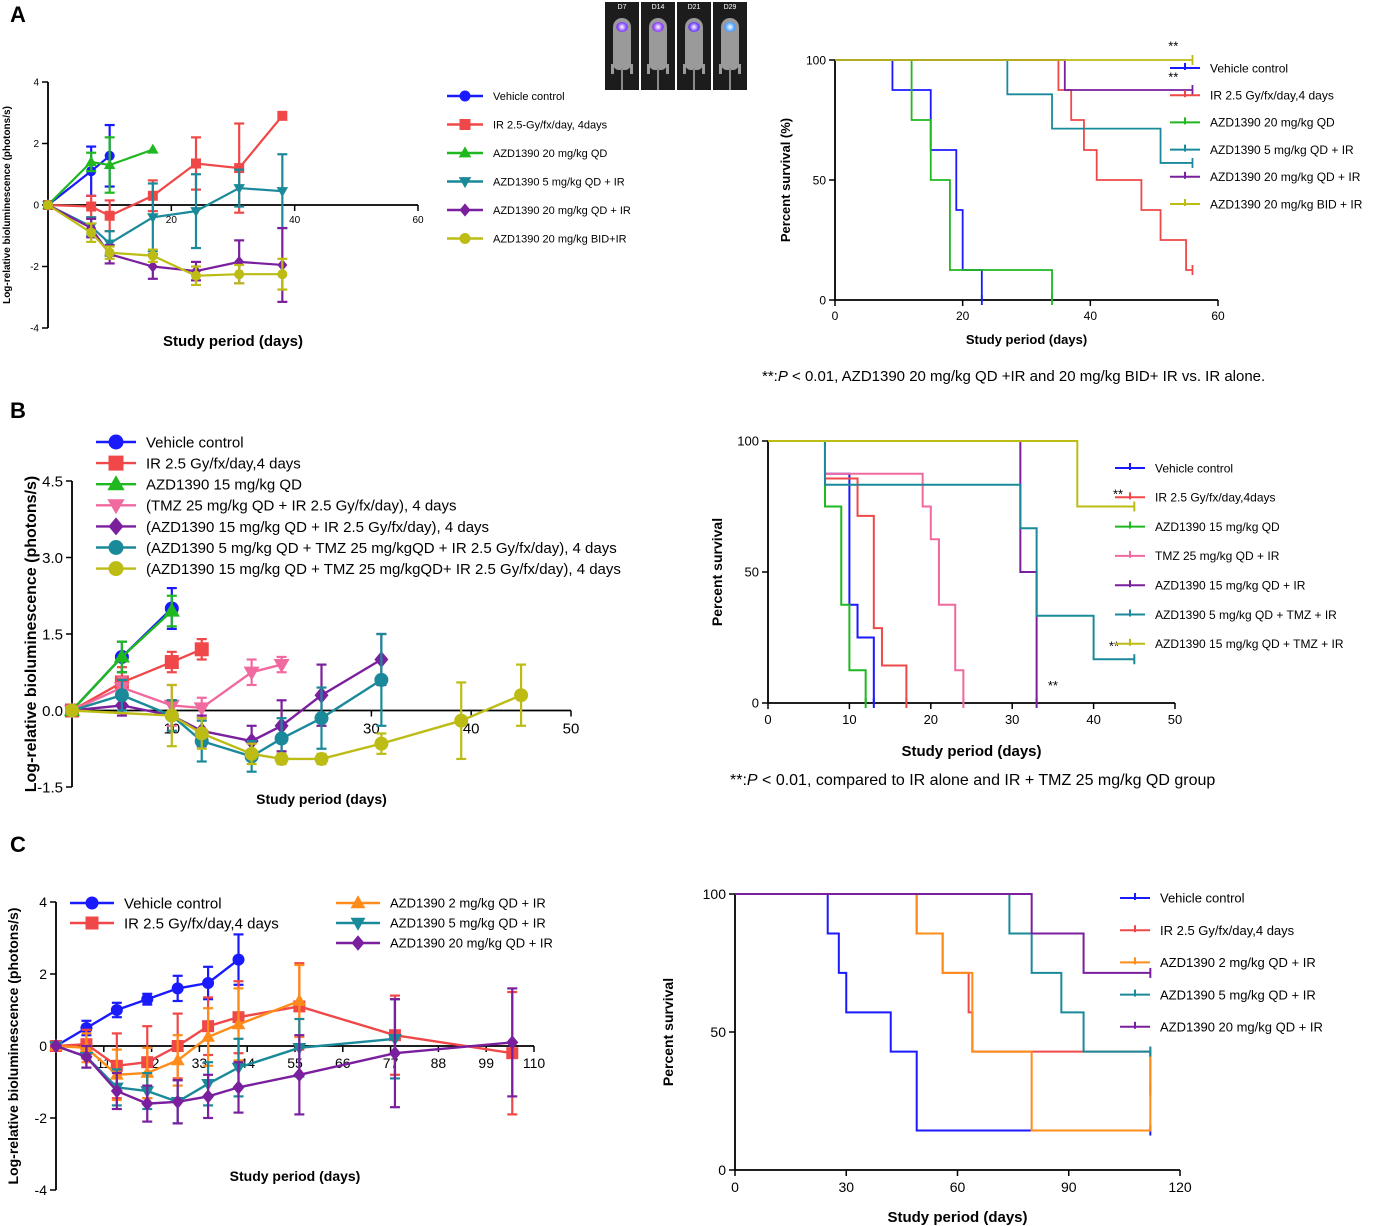  Describe the element at coordinates (1249, 644) in the screenshot. I see `legend-label: AZD1390 15 mg/kg QD + TMZ + IR` at that location.